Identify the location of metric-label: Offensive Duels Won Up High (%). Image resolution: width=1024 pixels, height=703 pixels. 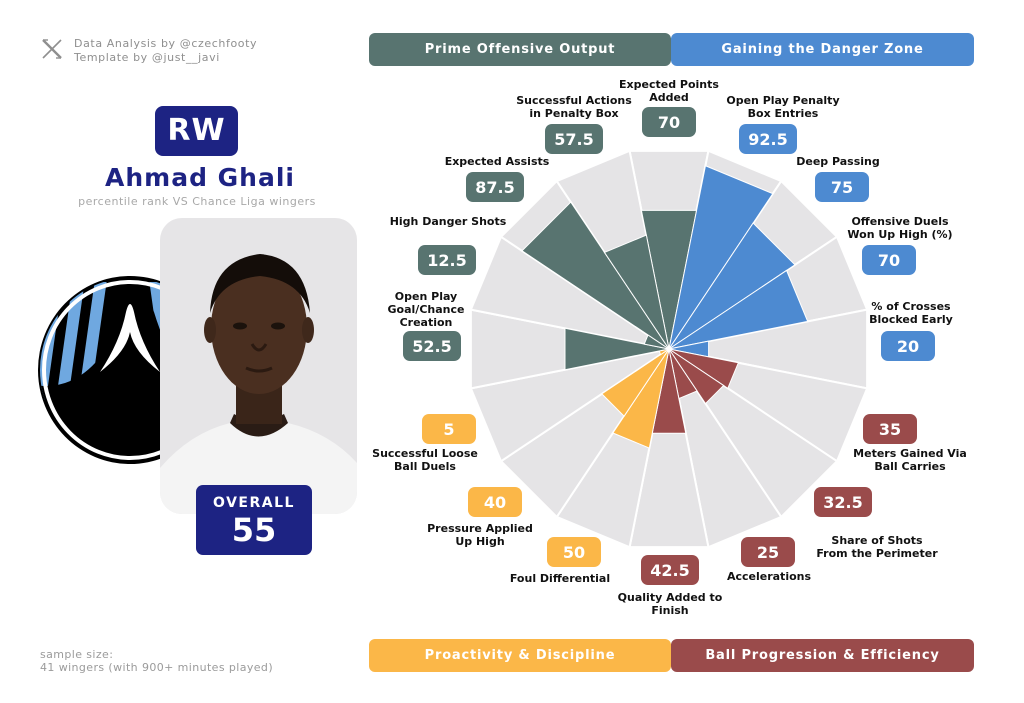
(899, 228).